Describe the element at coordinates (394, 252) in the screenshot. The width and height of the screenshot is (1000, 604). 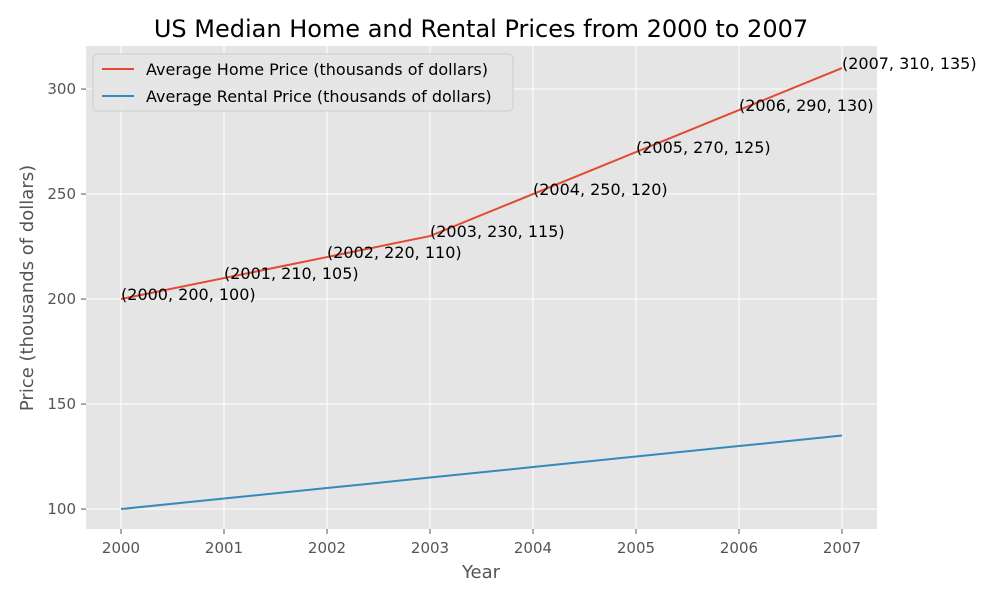
I see `data-label: (2002, 220, 110)` at that location.